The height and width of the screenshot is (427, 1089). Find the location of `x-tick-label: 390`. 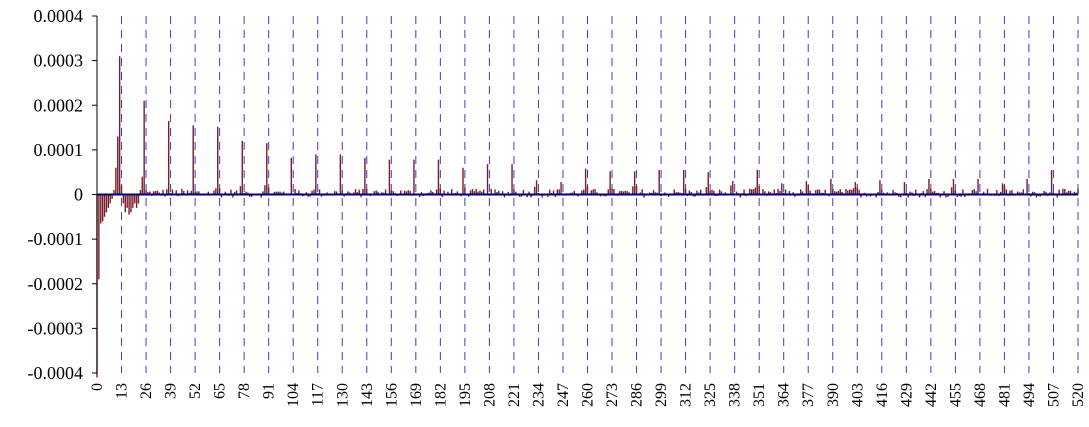

x-tick-label: 390 is located at coordinates (833, 395).